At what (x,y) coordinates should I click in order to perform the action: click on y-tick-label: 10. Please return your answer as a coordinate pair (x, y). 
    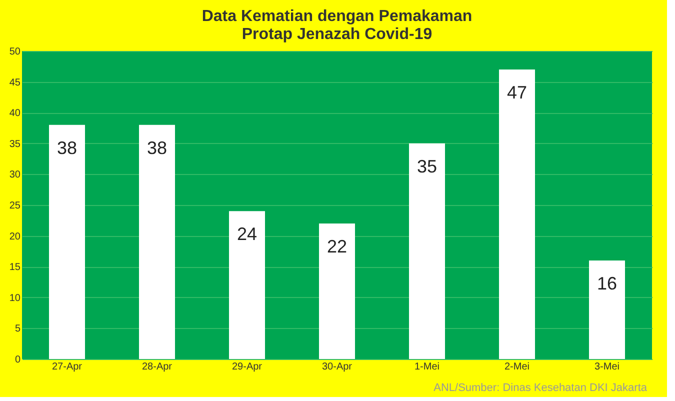
    Looking at the image, I should click on (15, 298).